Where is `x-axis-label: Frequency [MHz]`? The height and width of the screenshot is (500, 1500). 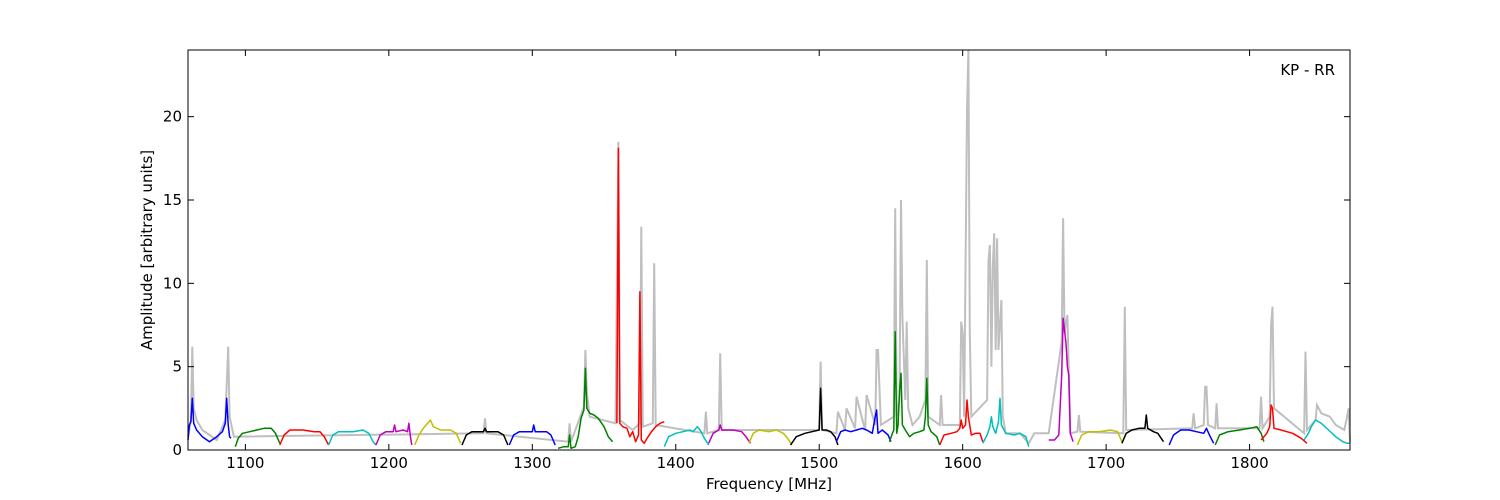 x-axis-label: Frequency [MHz] is located at coordinates (769, 484).